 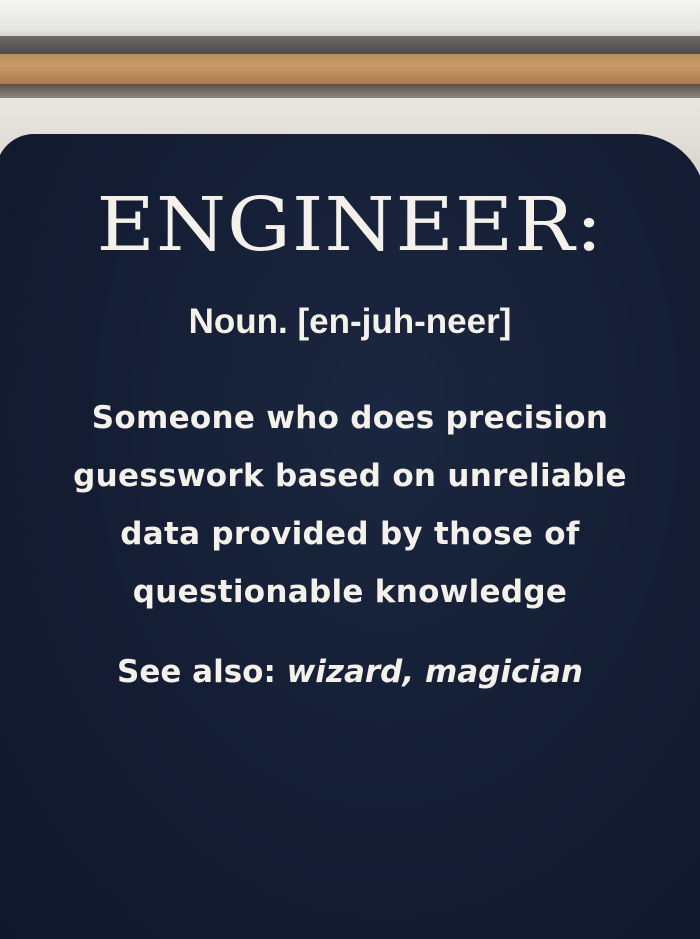 What do you see at coordinates (350, 69) in the screenshot?
I see `wooden-sill` at bounding box center [350, 69].